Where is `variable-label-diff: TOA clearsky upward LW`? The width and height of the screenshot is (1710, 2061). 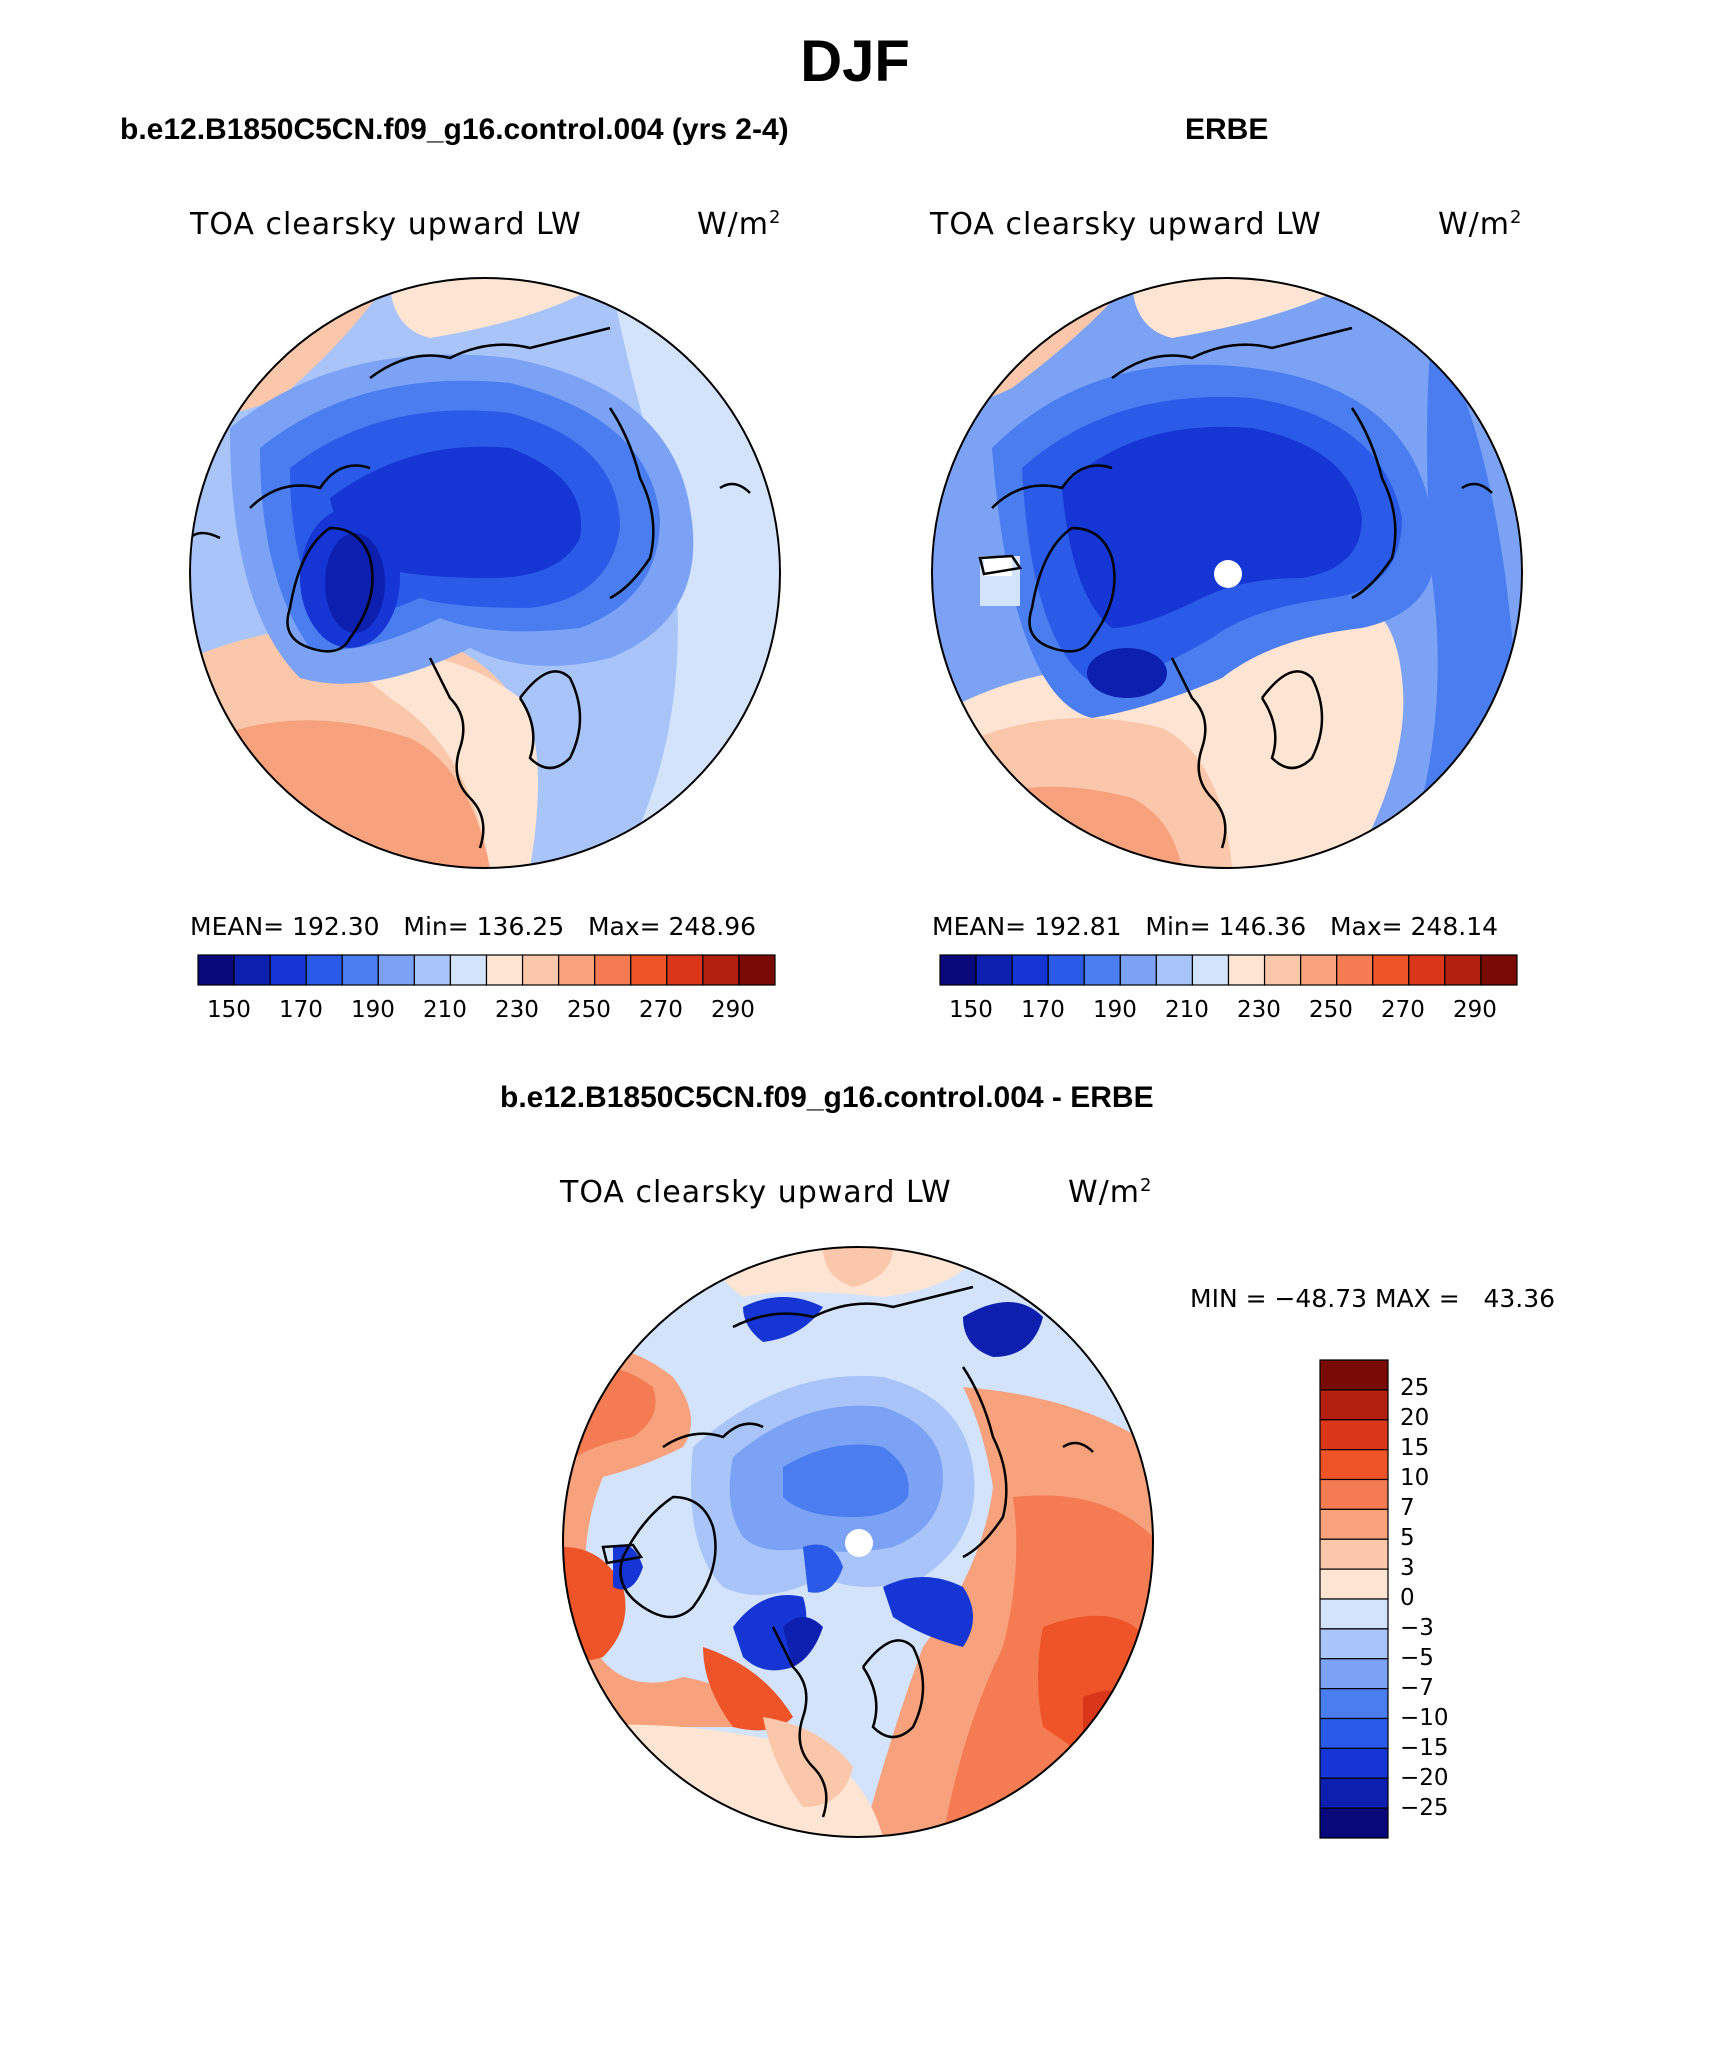 variable-label-diff: TOA clearsky upward LW is located at coordinates (756, 1192).